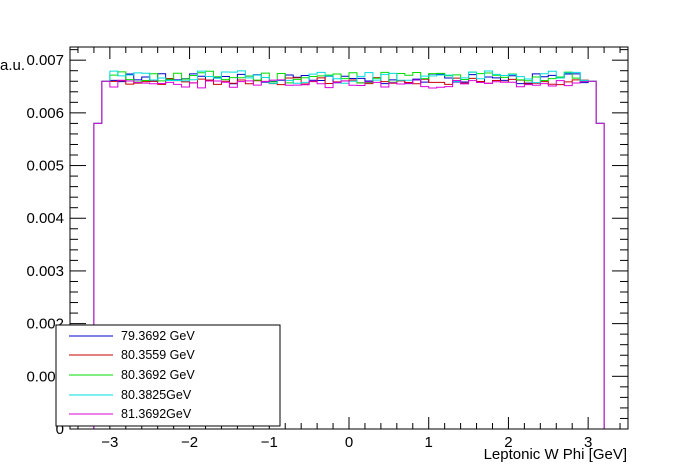 This screenshot has height=476, width=698. Describe the element at coordinates (12, 65) in the screenshot. I see `y-axis-title: a.u.` at that location.